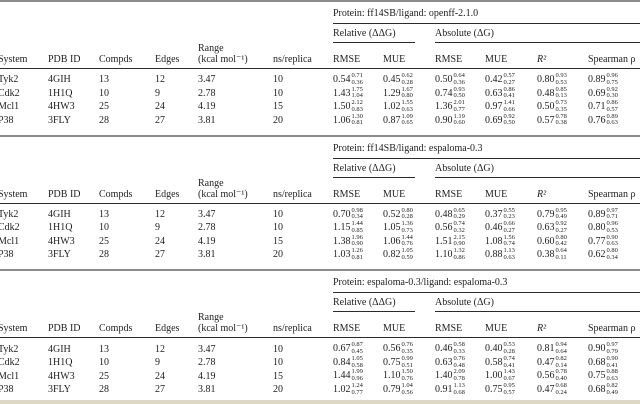  Describe the element at coordinates (494, 362) in the screenshot. I see `stat-value: 0.58` at that location.